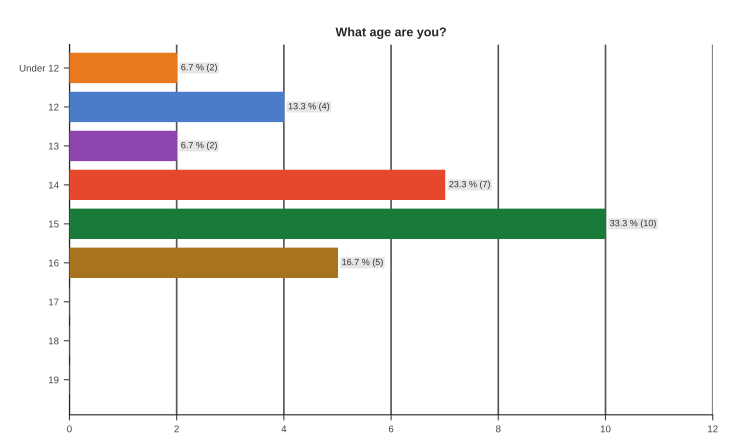 The height and width of the screenshot is (446, 731). What do you see at coordinates (283, 429) in the screenshot?
I see `x-tick-label: 4` at bounding box center [283, 429].